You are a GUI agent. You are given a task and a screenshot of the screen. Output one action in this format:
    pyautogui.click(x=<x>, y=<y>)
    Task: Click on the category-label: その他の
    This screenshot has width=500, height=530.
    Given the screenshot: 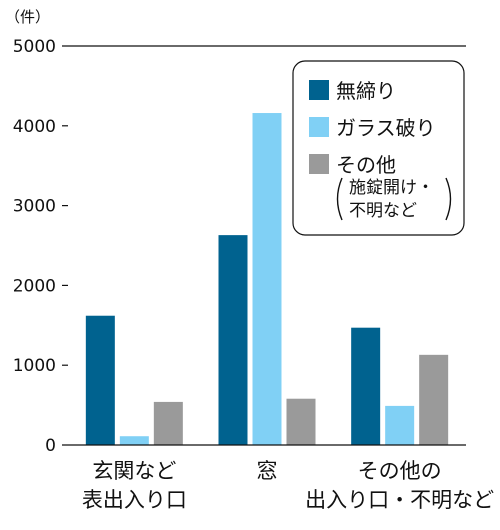 What is the action you would take?
    pyautogui.click(x=400, y=471)
    